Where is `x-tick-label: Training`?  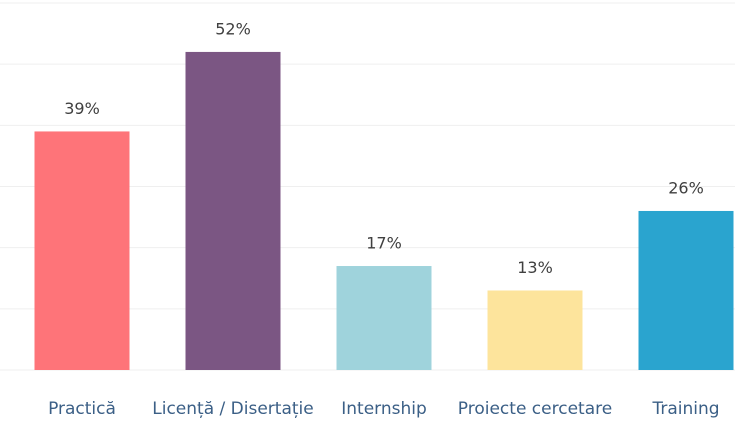
x-tick-label: Training is located at coordinates (685, 409).